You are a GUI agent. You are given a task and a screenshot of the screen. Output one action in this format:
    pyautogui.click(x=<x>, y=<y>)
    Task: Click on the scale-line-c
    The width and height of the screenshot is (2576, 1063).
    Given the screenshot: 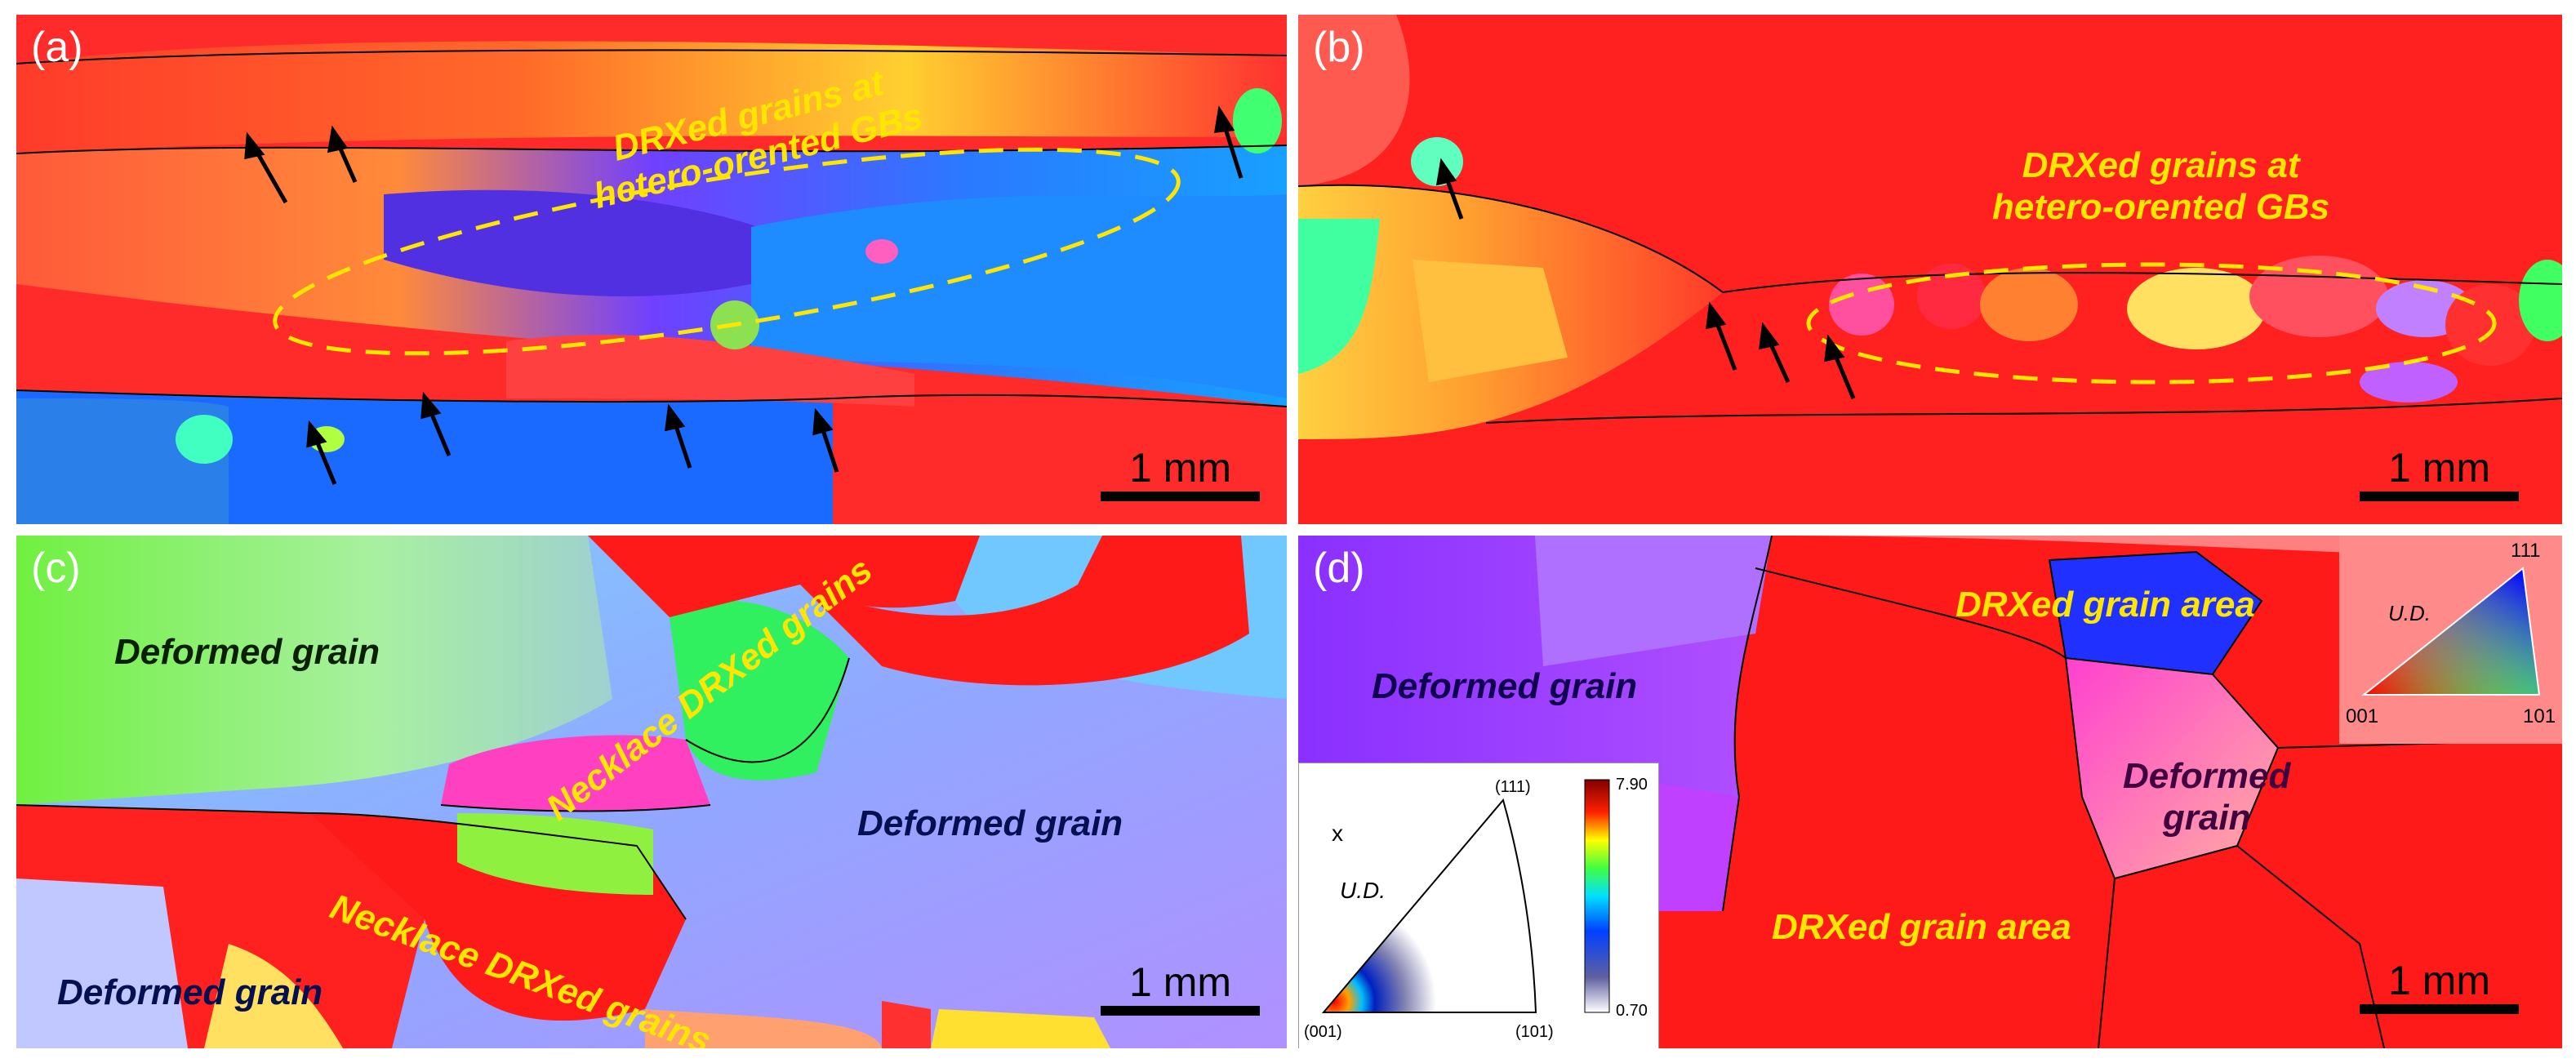 What is the action you would take?
    pyautogui.click(x=1180, y=1011)
    